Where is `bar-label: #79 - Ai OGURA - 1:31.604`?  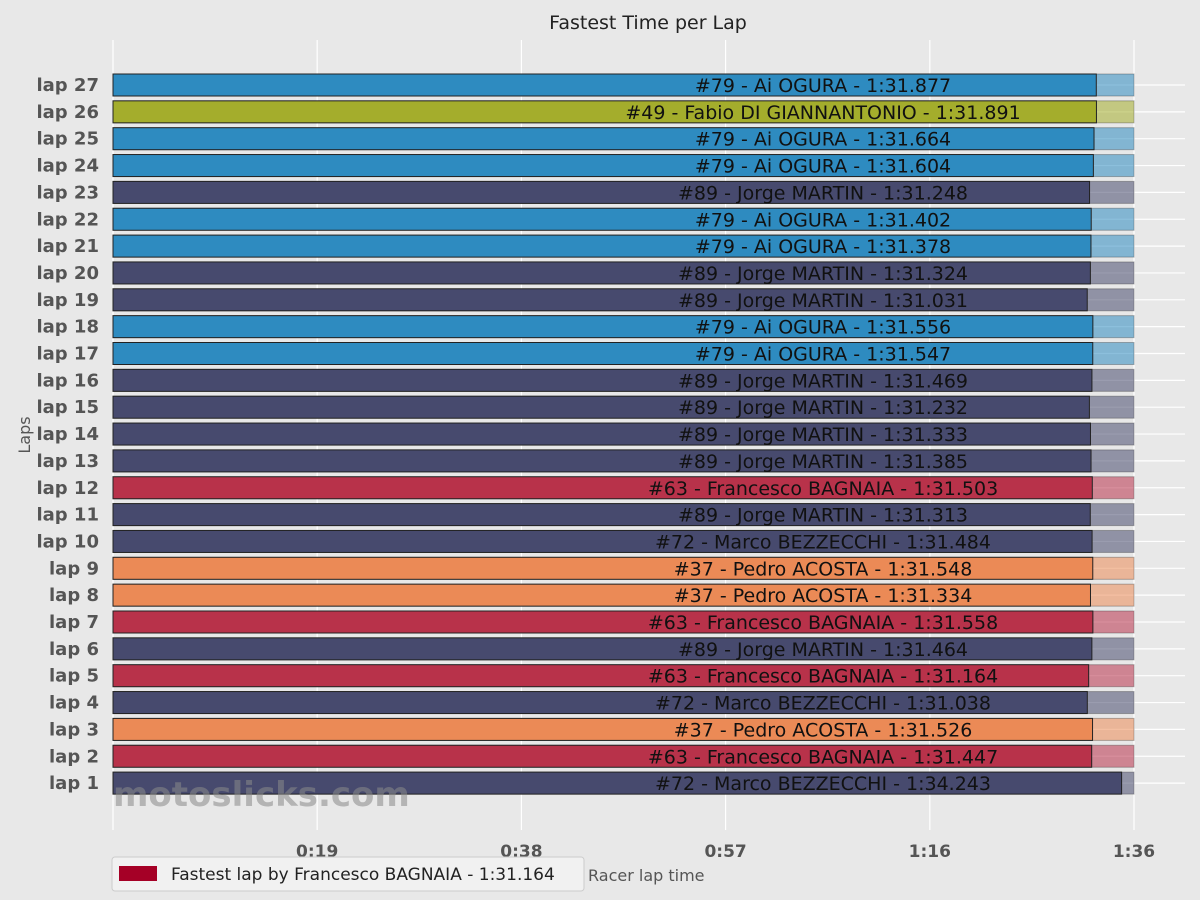 bar-label: #79 - Ai OGURA - 1:31.604 is located at coordinates (823, 167).